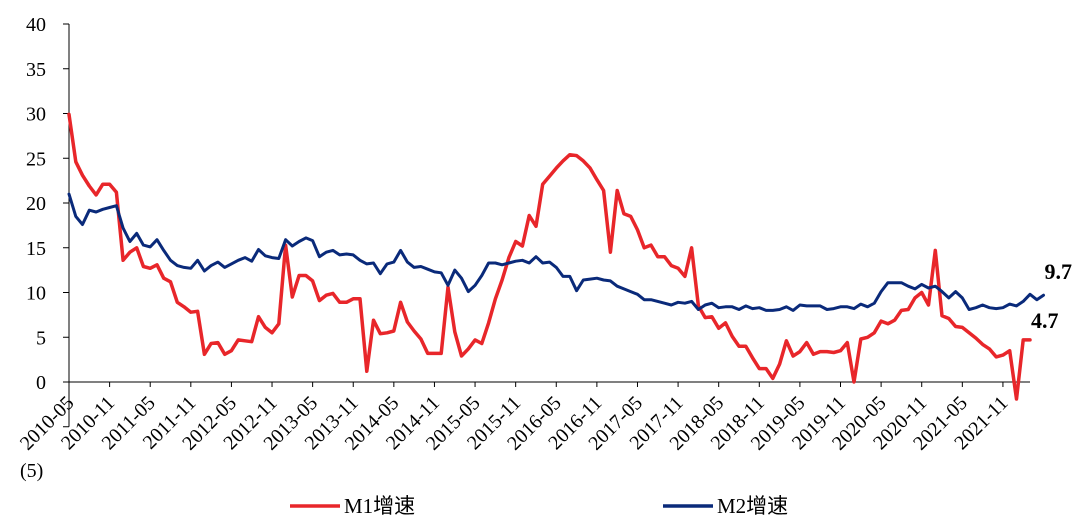  What do you see at coordinates (36, 249) in the screenshot?
I see `y-tick-label: 15` at bounding box center [36, 249].